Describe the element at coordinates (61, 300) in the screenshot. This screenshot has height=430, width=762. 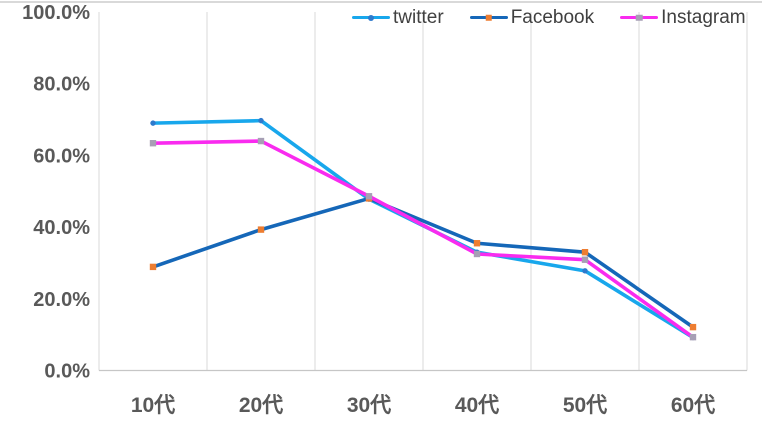
I see `y-axis-tick-label: 20.0%` at that location.